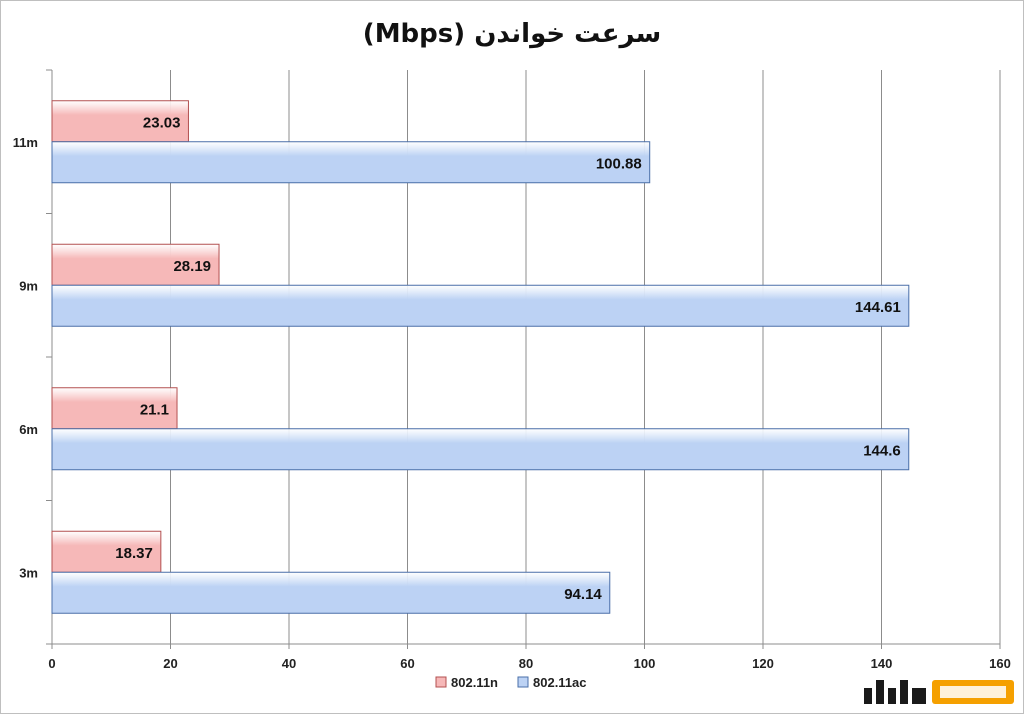 The image size is (1024, 714). What do you see at coordinates (645, 663) in the screenshot?
I see `x-tick-label: 100` at bounding box center [645, 663].